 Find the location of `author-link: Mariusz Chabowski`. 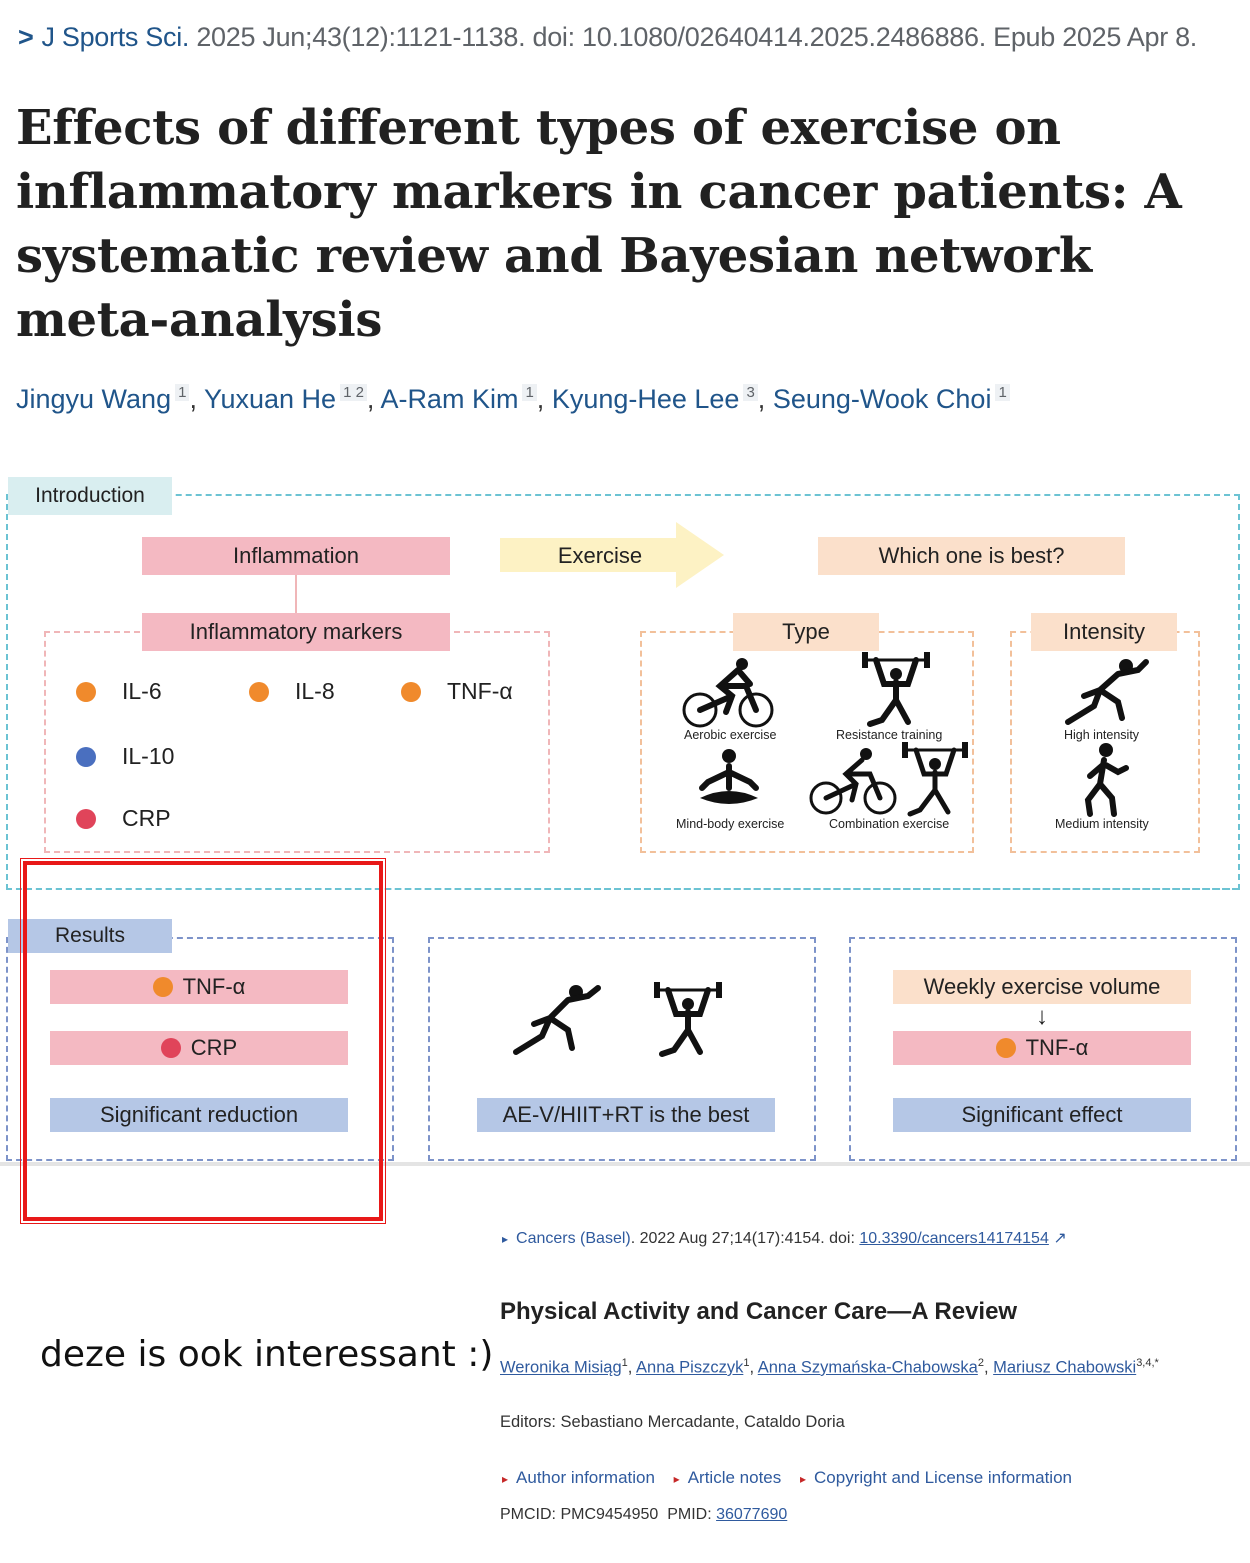

author-link: Mariusz Chabowski is located at coordinates (1065, 1367).